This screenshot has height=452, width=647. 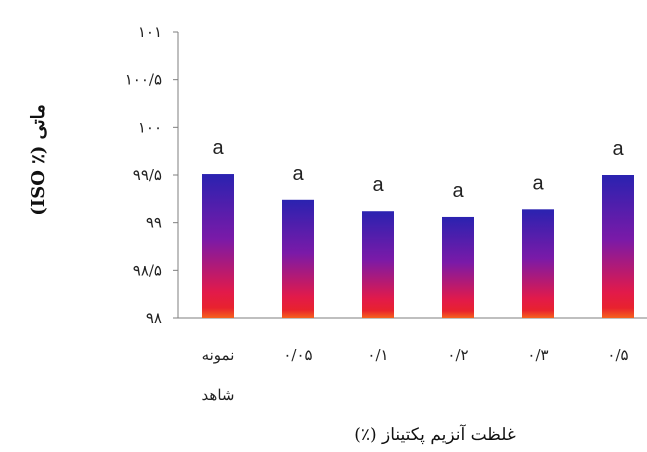 I want to click on x-tick-label: نمونه شاهد, so click(x=218, y=375).